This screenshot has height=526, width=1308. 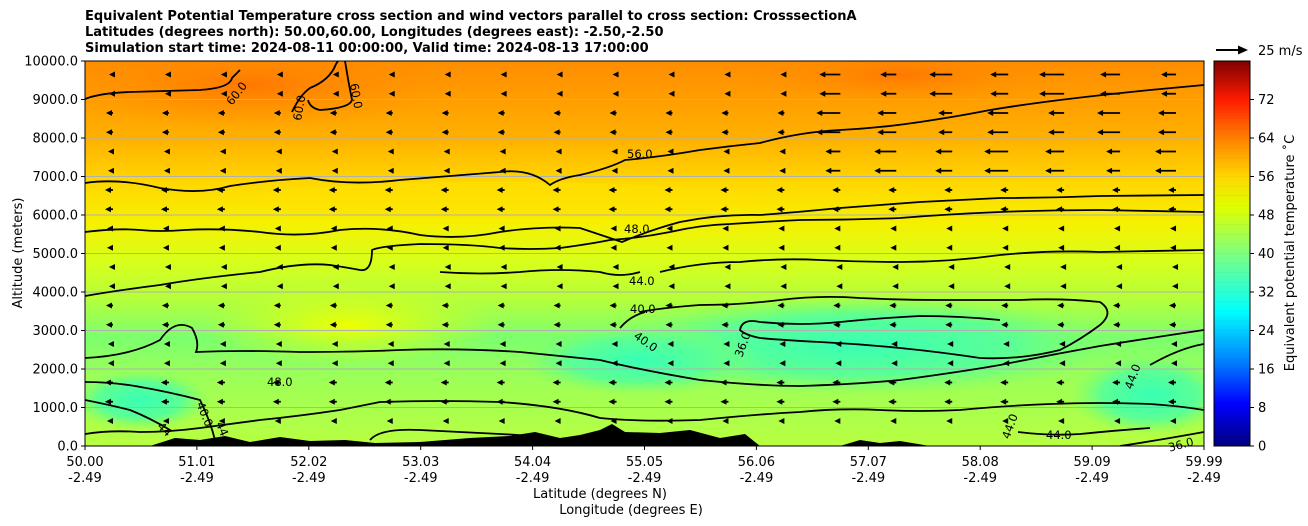 I want to click on contour-label: 60.0, so click(x=299, y=108).